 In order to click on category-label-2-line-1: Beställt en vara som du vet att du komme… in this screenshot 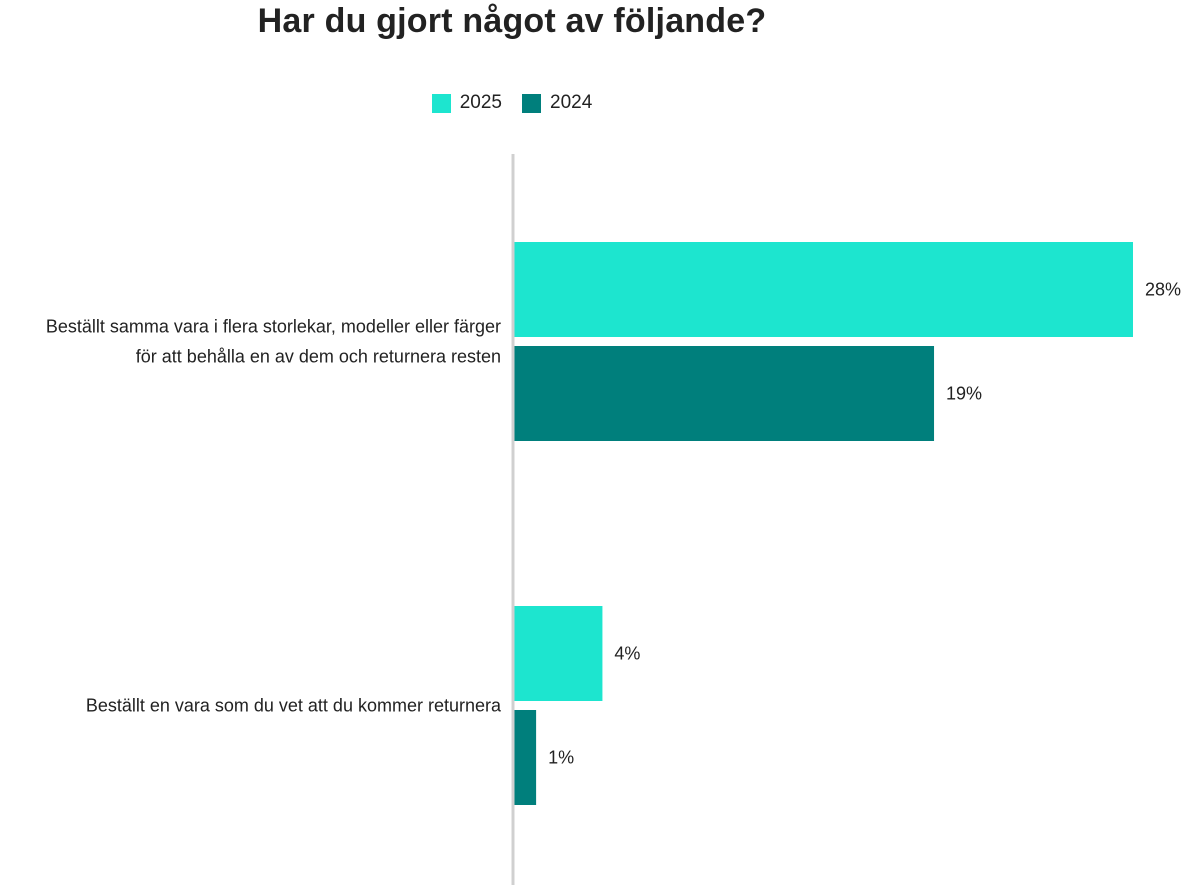, I will do `click(294, 706)`.